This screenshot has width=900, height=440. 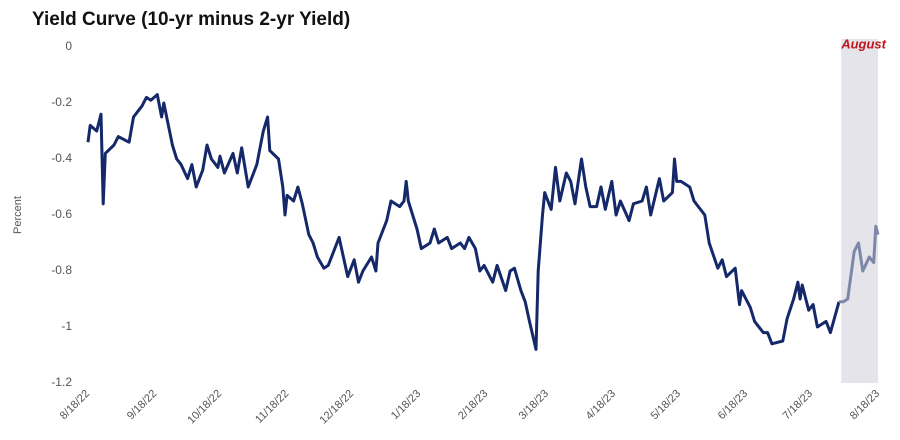 I want to click on x-tick-label: 1/18/23, so click(x=406, y=405).